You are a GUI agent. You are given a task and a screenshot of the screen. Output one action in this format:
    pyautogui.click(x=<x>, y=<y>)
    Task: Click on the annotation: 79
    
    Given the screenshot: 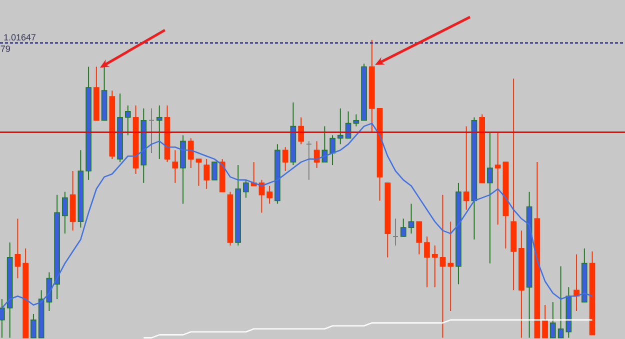 What is the action you would take?
    pyautogui.click(x=5, y=49)
    